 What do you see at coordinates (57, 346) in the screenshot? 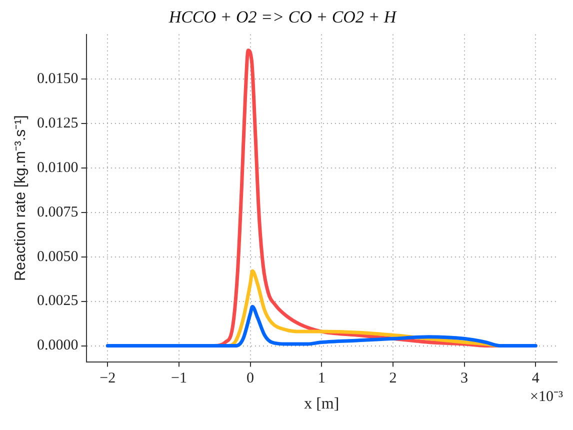
I see `y-tick-label: 0.0000` at bounding box center [57, 346].